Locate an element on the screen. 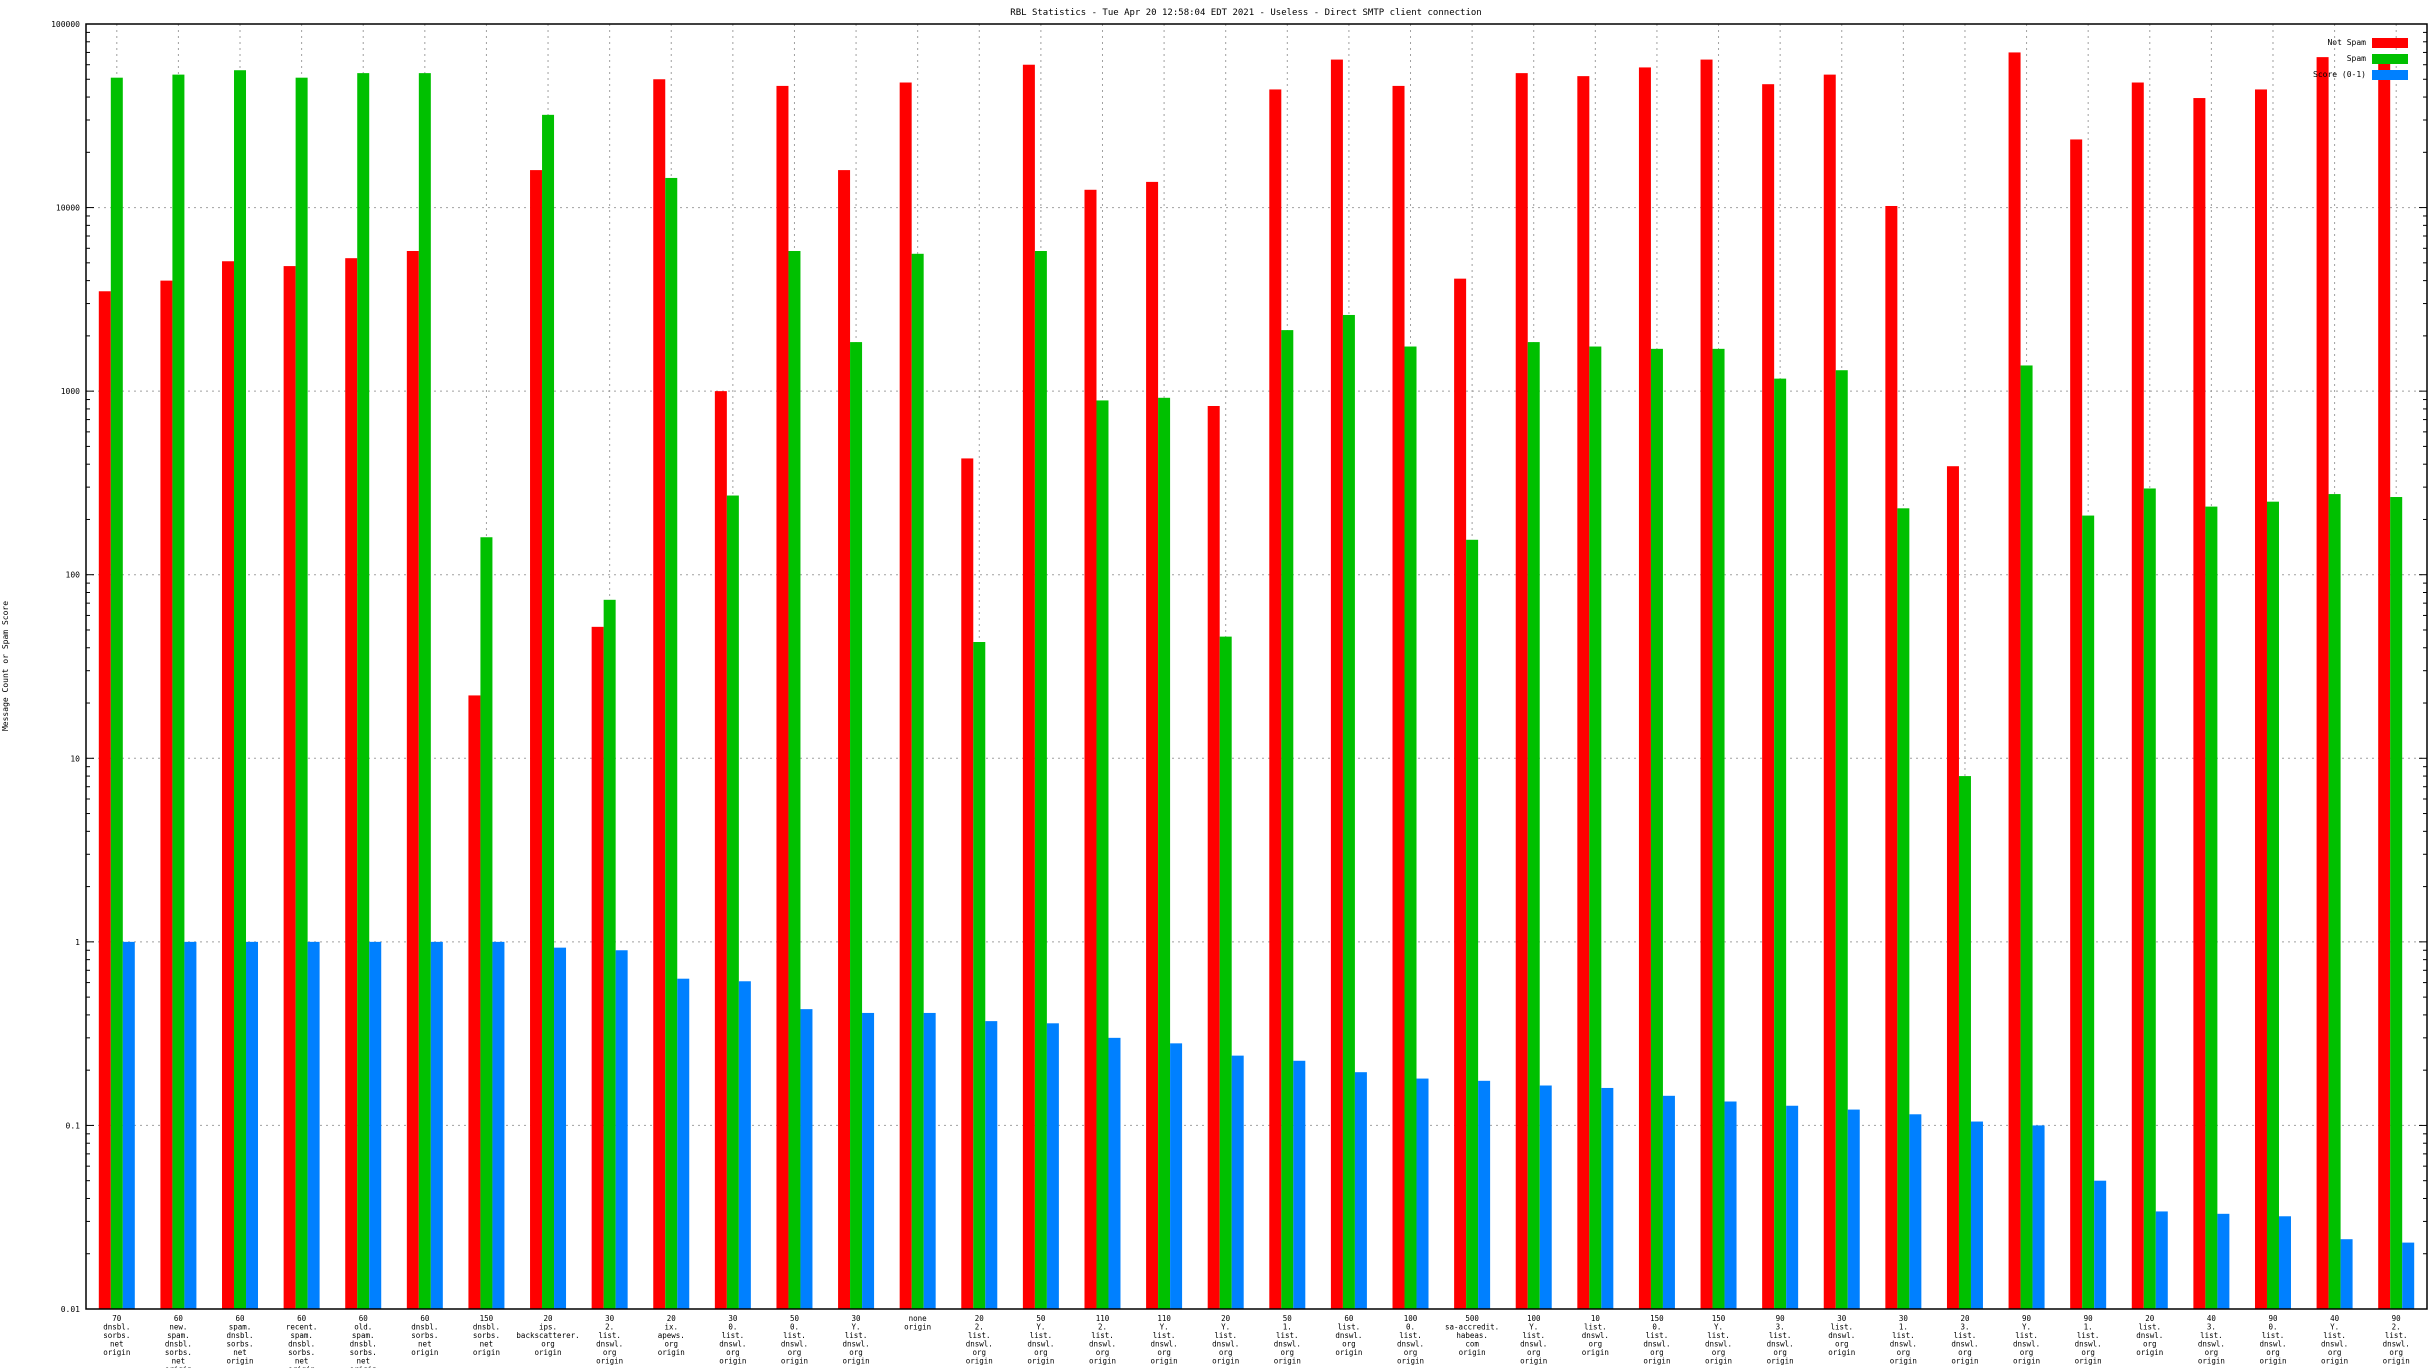  x-tick-label: 90 2. list. dnswl. org origin is located at coordinates (2396, 1340).